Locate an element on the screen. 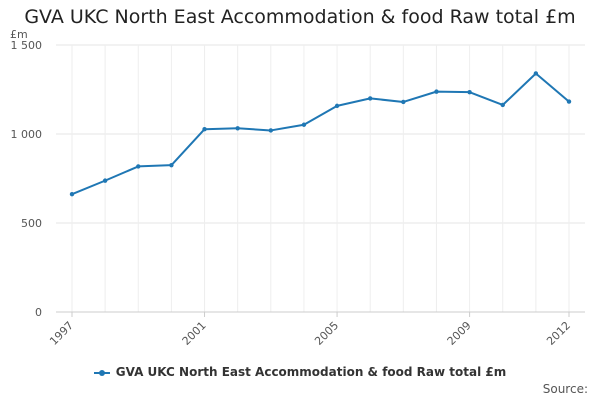  x-tick-label: 2012 is located at coordinates (558, 333).